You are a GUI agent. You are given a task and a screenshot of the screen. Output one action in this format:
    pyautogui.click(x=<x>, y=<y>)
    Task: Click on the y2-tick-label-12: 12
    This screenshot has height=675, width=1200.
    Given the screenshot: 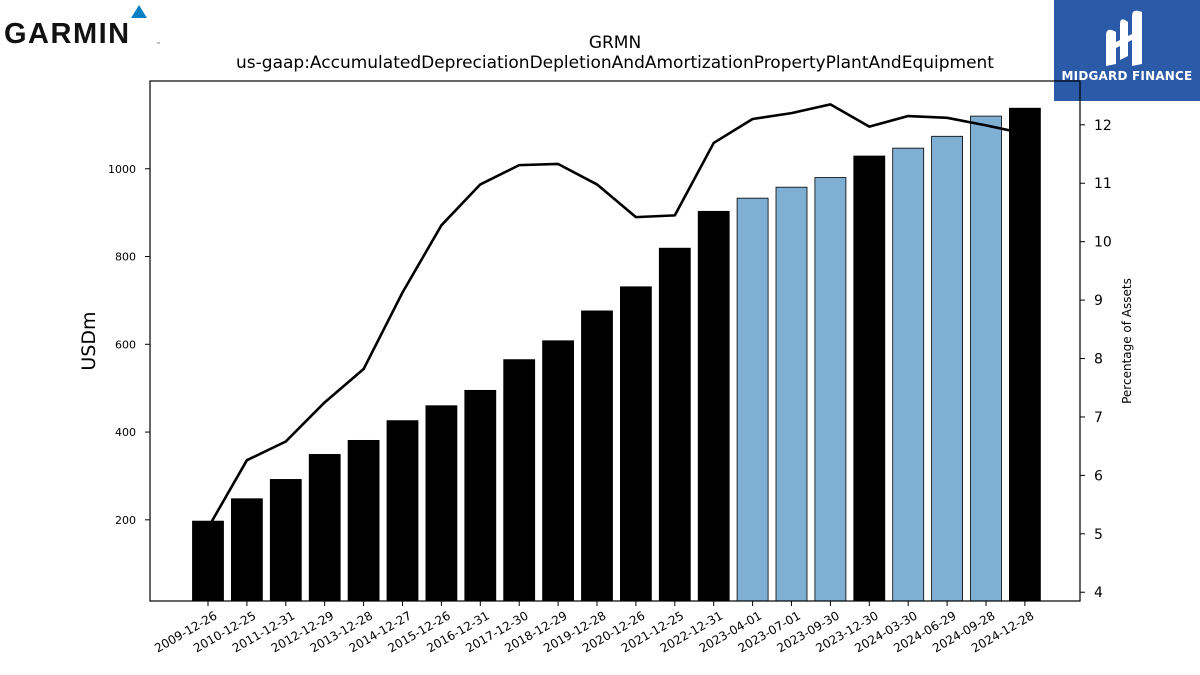 What is the action you would take?
    pyautogui.click(x=1103, y=126)
    